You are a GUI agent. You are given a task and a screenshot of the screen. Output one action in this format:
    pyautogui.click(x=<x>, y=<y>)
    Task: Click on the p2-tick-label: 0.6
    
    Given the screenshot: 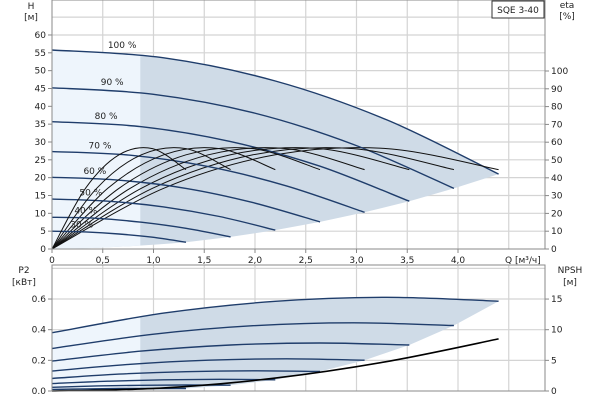 What is the action you would take?
    pyautogui.click(x=39, y=300)
    